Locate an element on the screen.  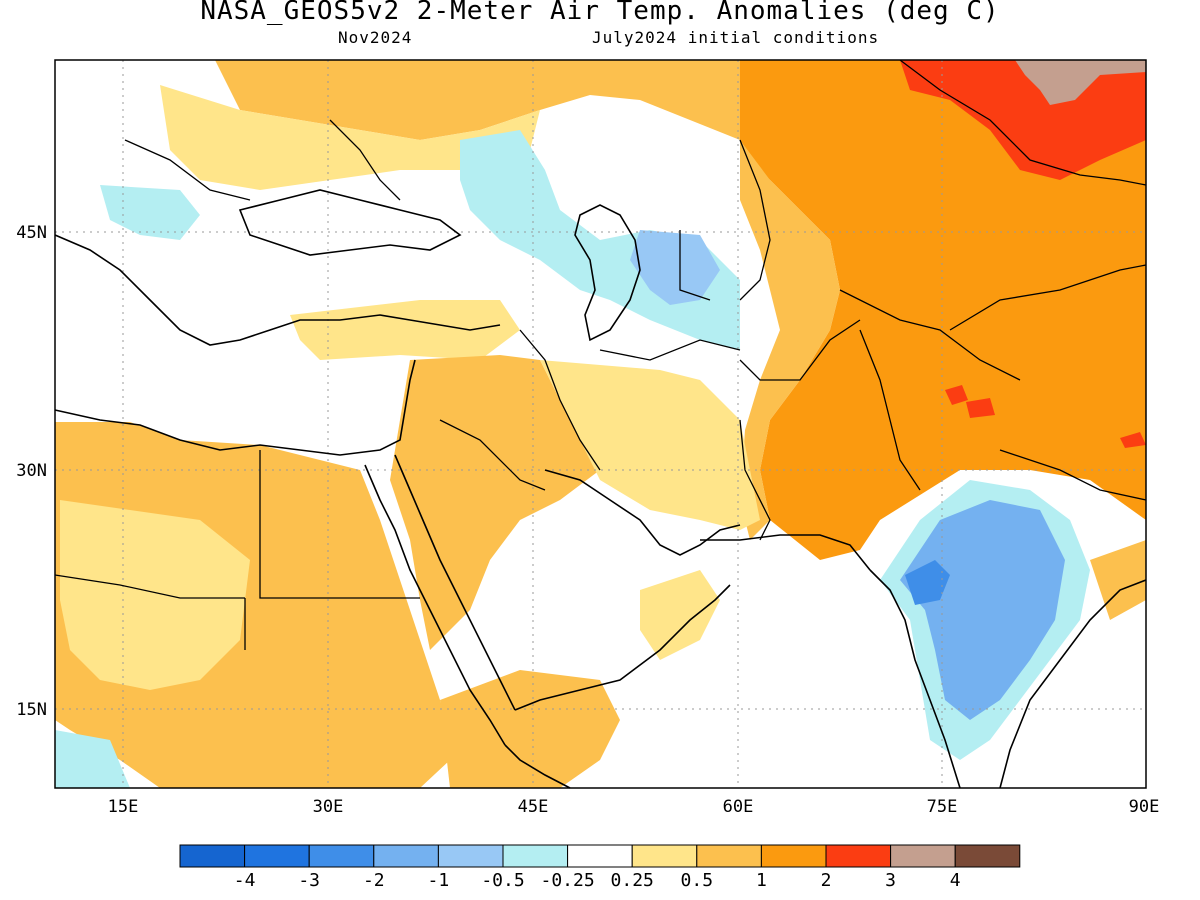
arabia-south-coast is located at coordinates (622, 647).